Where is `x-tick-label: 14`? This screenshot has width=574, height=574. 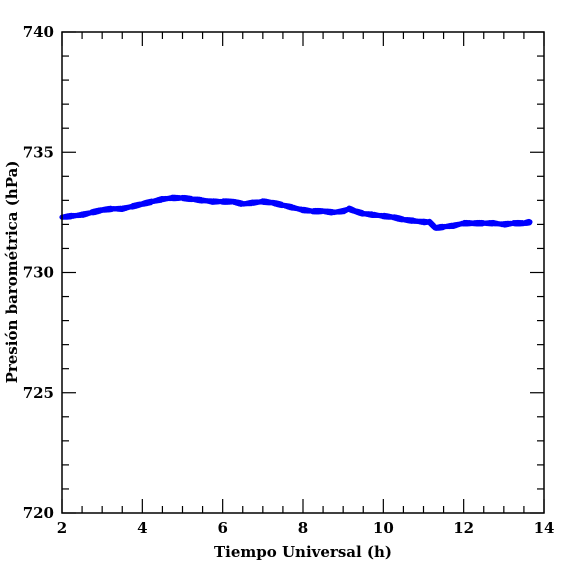
x-tick-label: 14 is located at coordinates (544, 528).